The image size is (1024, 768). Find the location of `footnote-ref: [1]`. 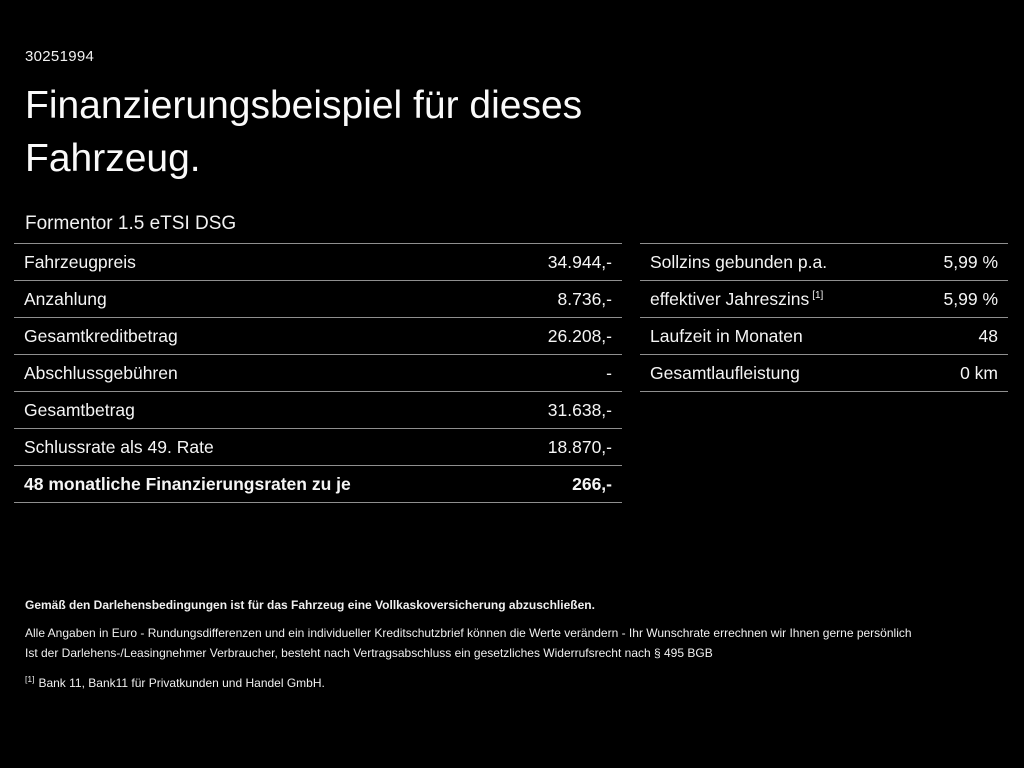

footnote-ref: [1] is located at coordinates (818, 295).